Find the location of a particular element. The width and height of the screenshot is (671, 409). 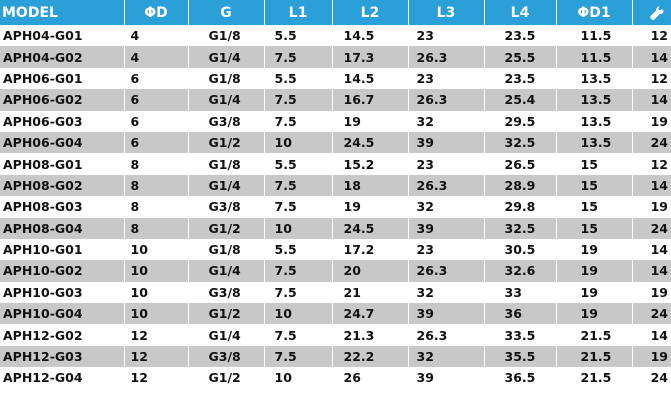

table-row: APH12-G02 12 G1/4 7.5 21.3 26.3 33.5 21.5 14 is located at coordinates (335, 335).